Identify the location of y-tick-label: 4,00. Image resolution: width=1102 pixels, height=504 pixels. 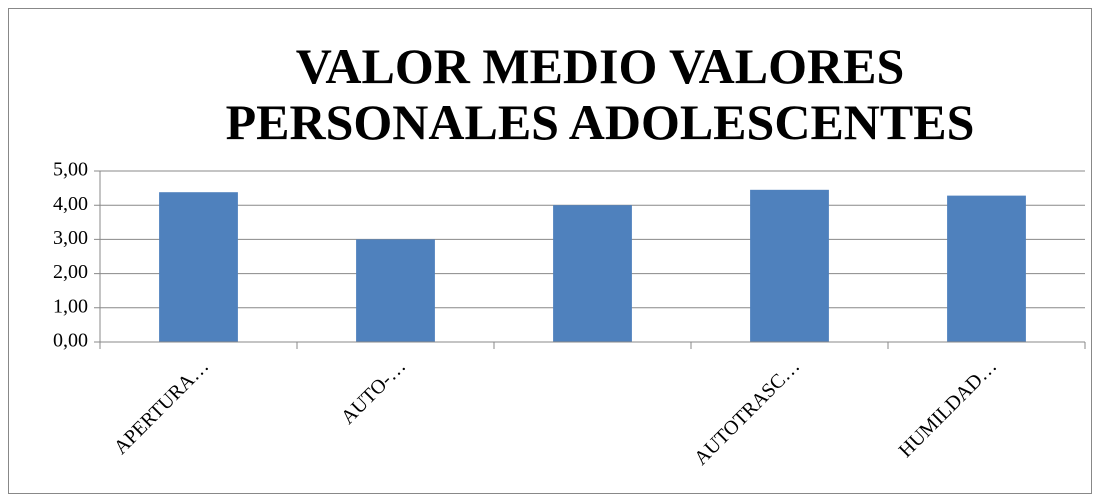
(70, 204).